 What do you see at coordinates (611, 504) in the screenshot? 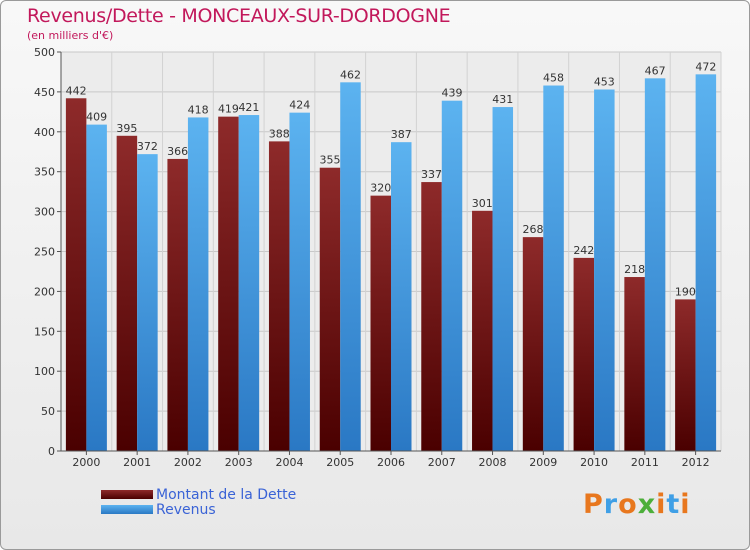
I see `logo-letter: r` at bounding box center [611, 504].